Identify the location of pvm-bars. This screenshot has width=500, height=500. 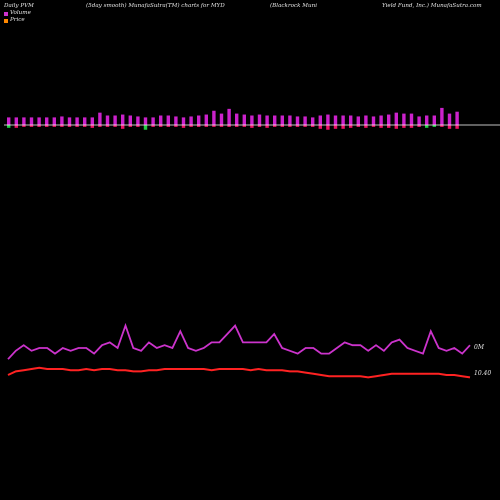
(233, 118).